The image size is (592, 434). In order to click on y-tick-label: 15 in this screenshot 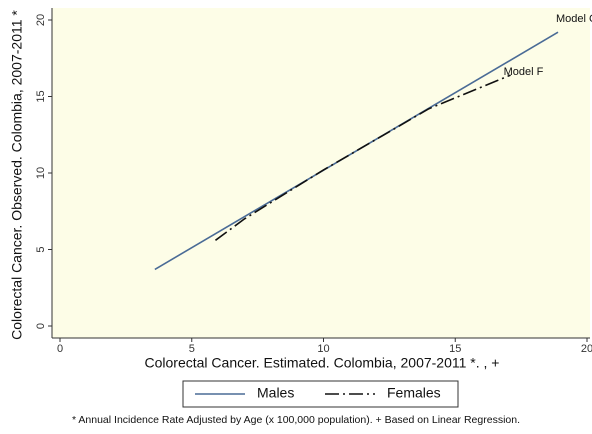, I will do `click(41, 96)`.